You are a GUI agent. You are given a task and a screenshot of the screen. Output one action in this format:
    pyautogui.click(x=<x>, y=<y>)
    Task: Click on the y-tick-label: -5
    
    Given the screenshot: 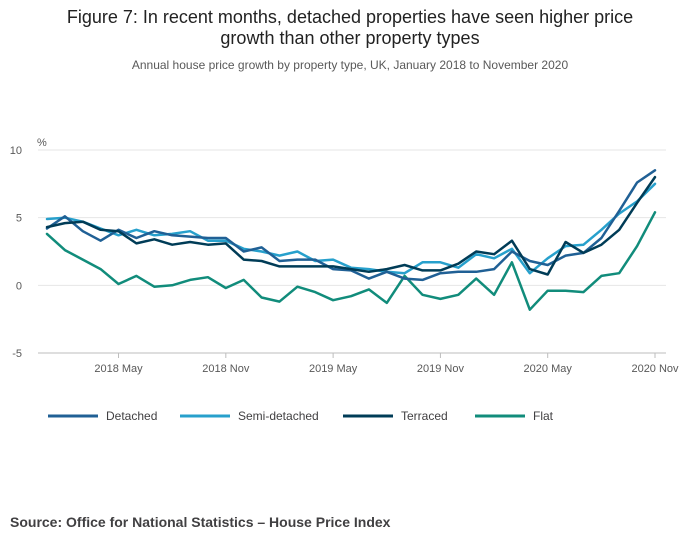 What is the action you would take?
    pyautogui.click(x=17, y=354)
    